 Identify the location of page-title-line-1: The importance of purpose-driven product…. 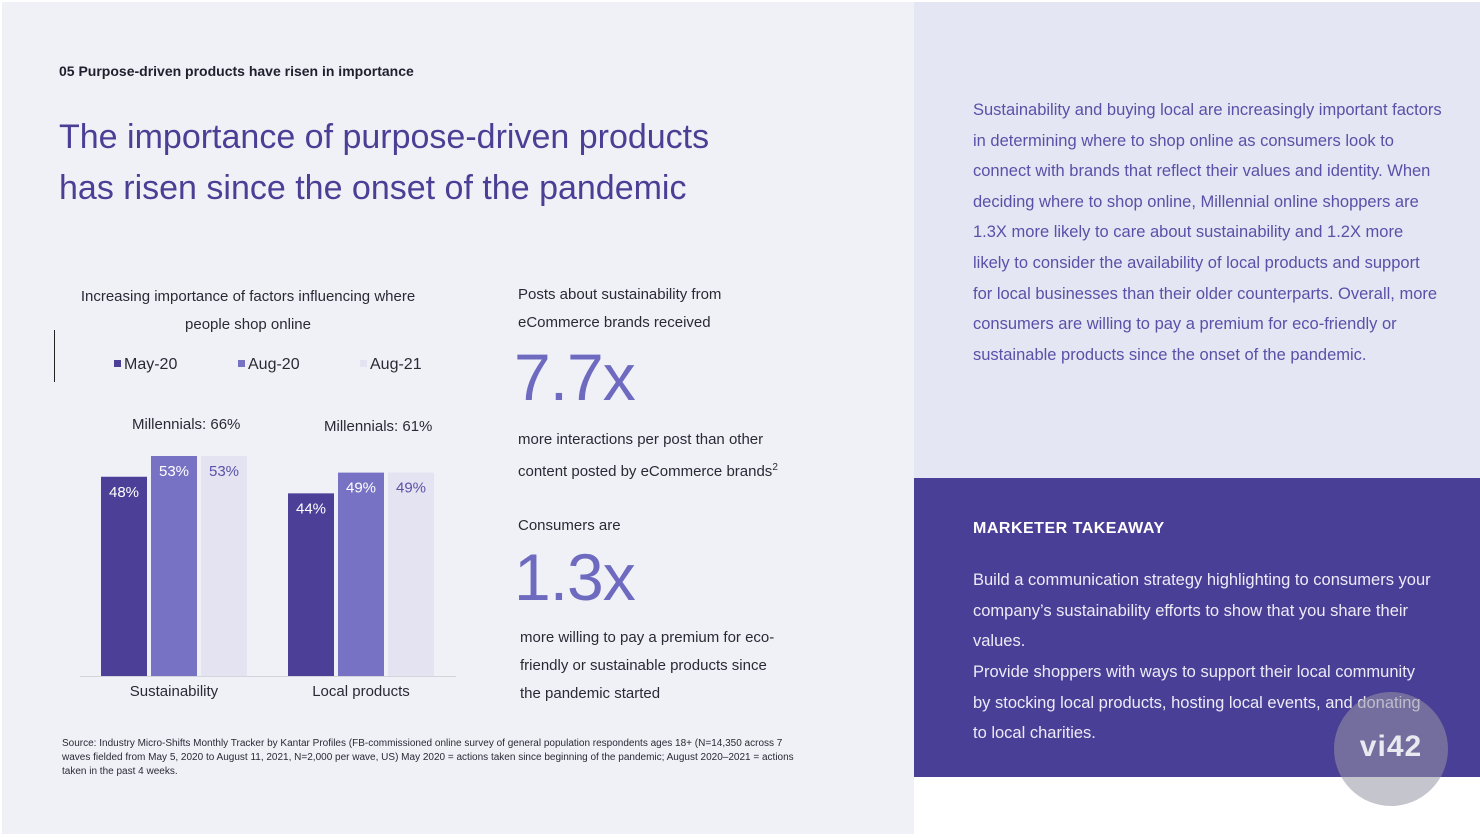
(384, 137).